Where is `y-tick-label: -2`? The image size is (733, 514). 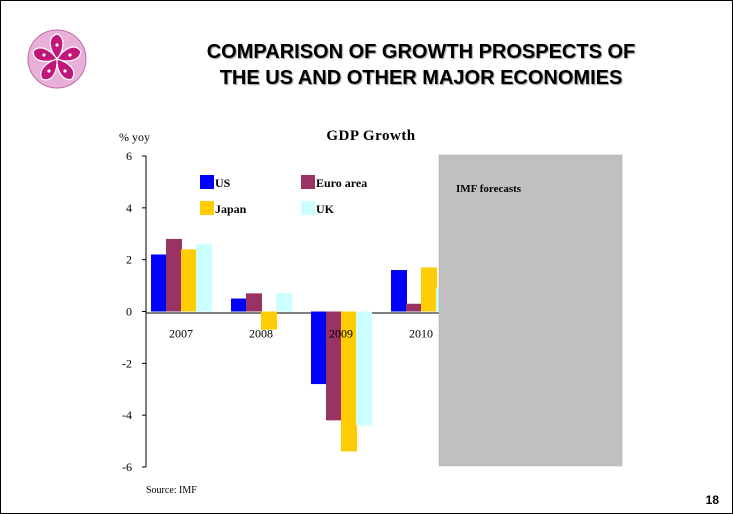
y-tick-label: -2 is located at coordinates (127, 363).